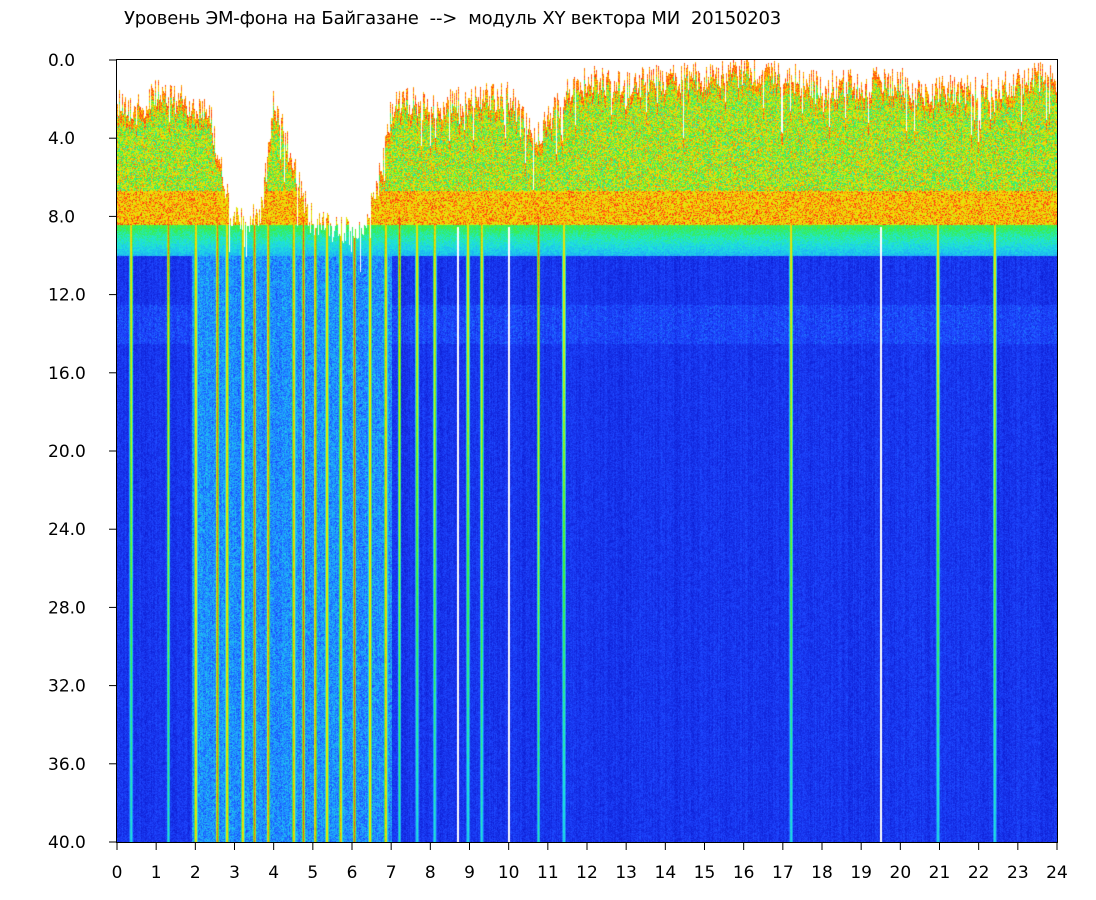 This screenshot has width=1096, height=900. Describe the element at coordinates (67, 452) in the screenshot. I see `y-tick-label: 20.0` at that location.